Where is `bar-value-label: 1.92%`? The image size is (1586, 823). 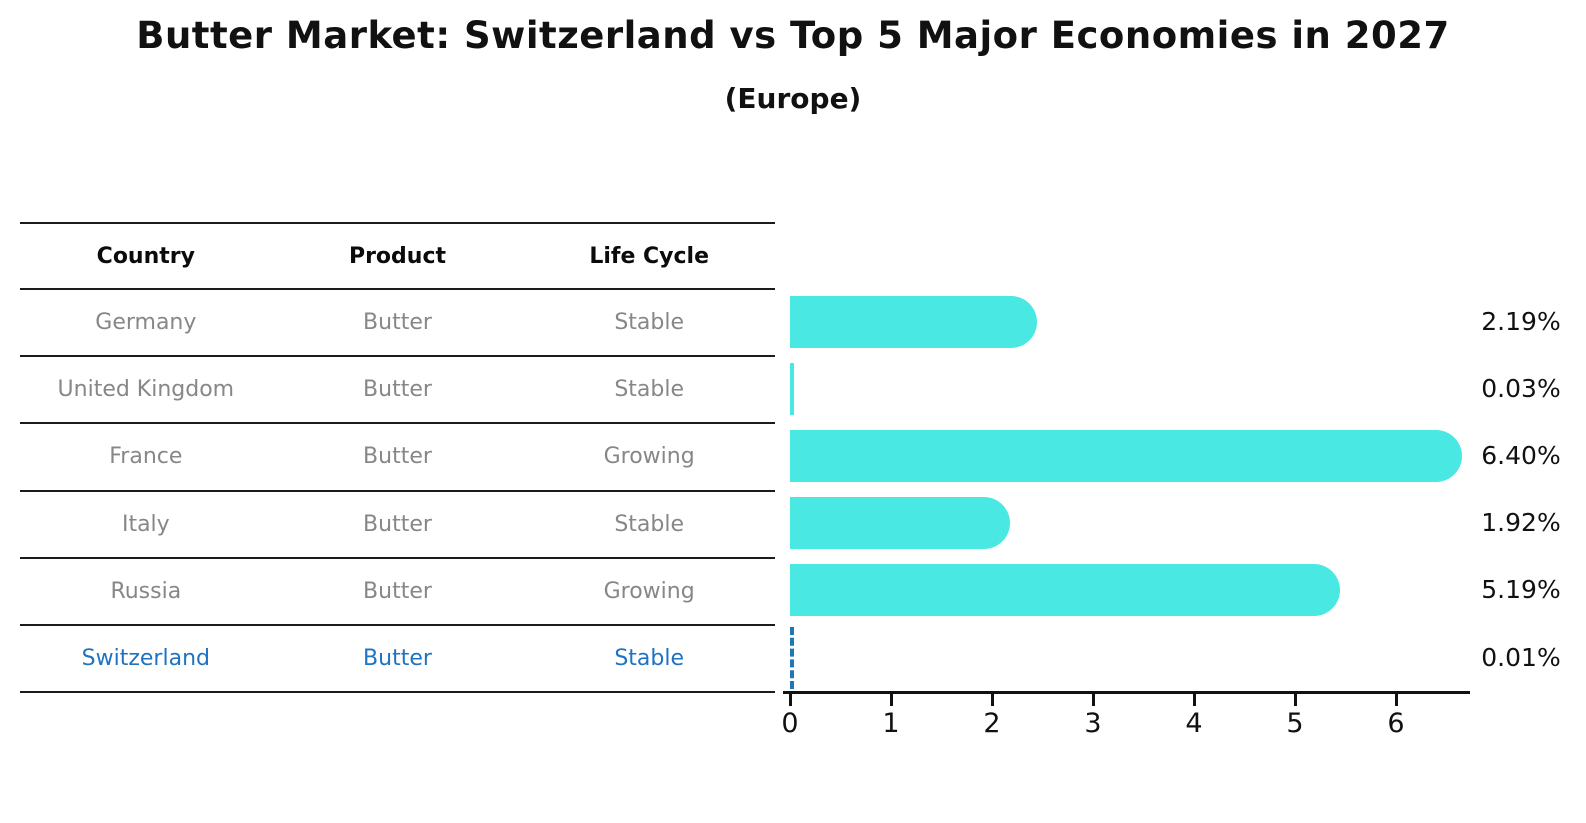 bar-value-label: 1.92% is located at coordinates (1521, 523).